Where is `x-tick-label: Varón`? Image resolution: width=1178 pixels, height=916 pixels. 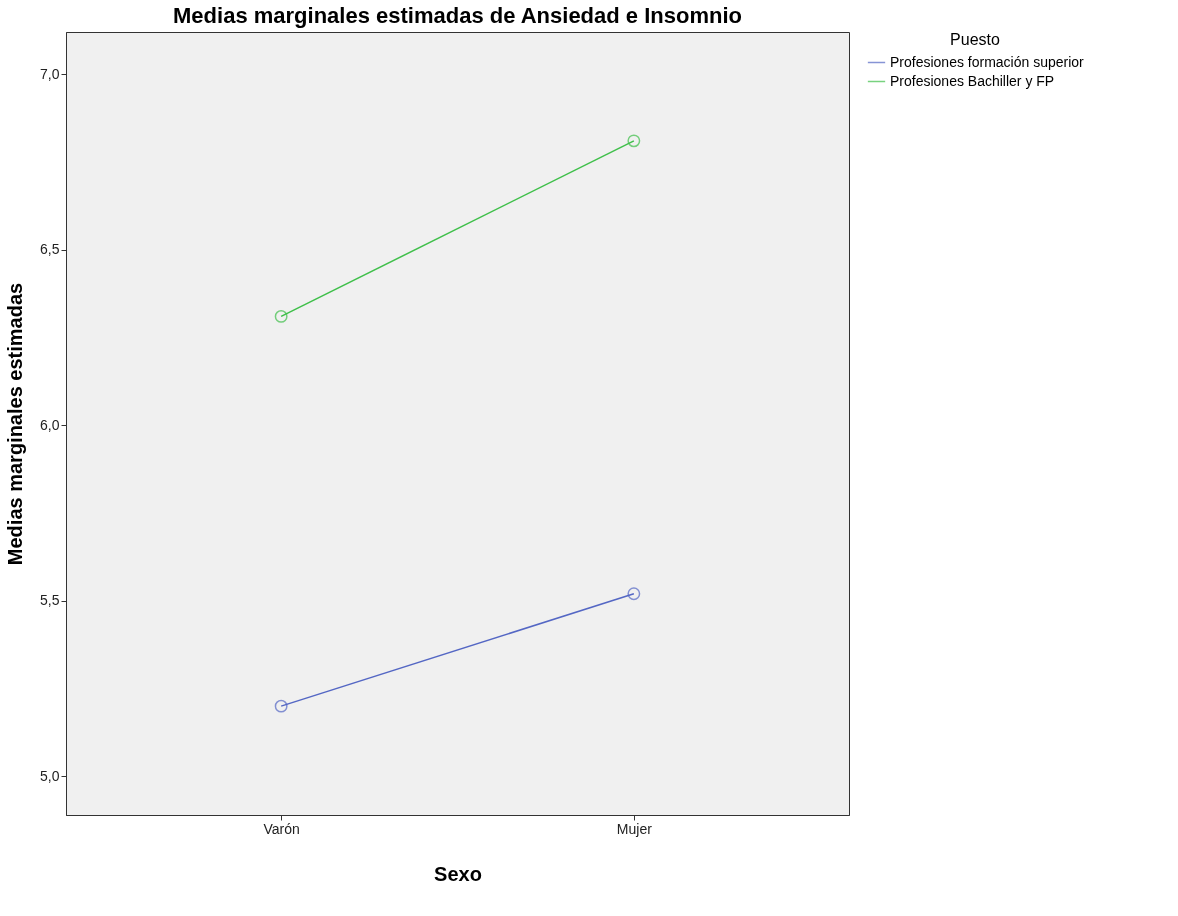 x-tick-label: Varón is located at coordinates (281, 828).